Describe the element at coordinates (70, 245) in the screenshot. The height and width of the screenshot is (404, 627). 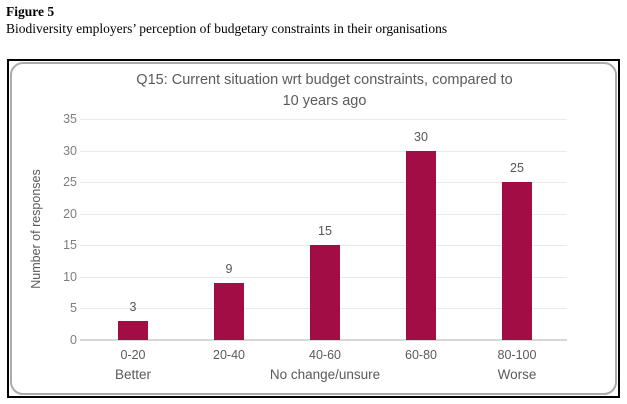
I see `y-tick-label: 15` at that location.